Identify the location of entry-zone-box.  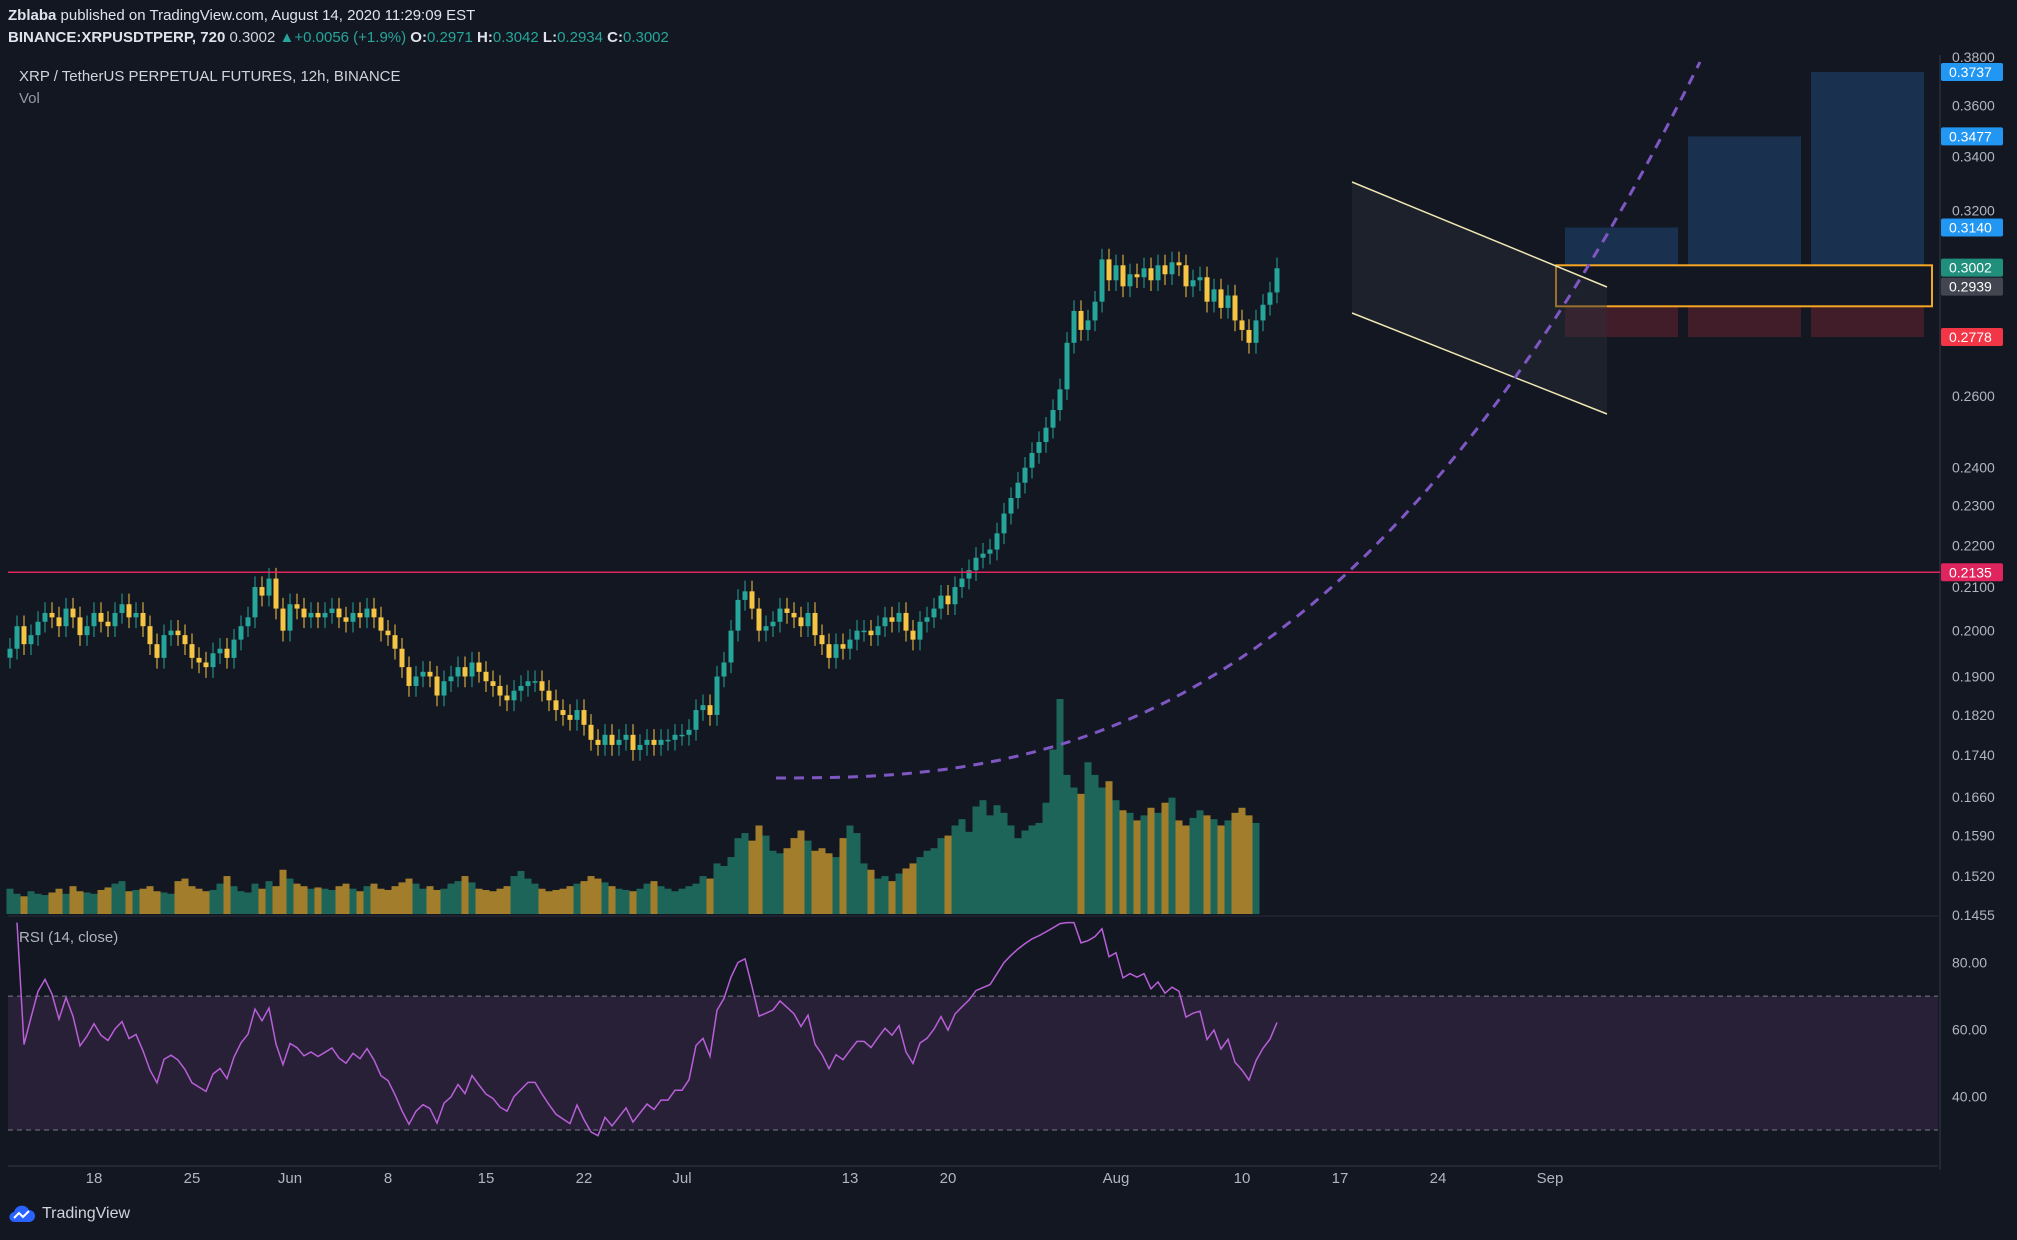
(1744, 286).